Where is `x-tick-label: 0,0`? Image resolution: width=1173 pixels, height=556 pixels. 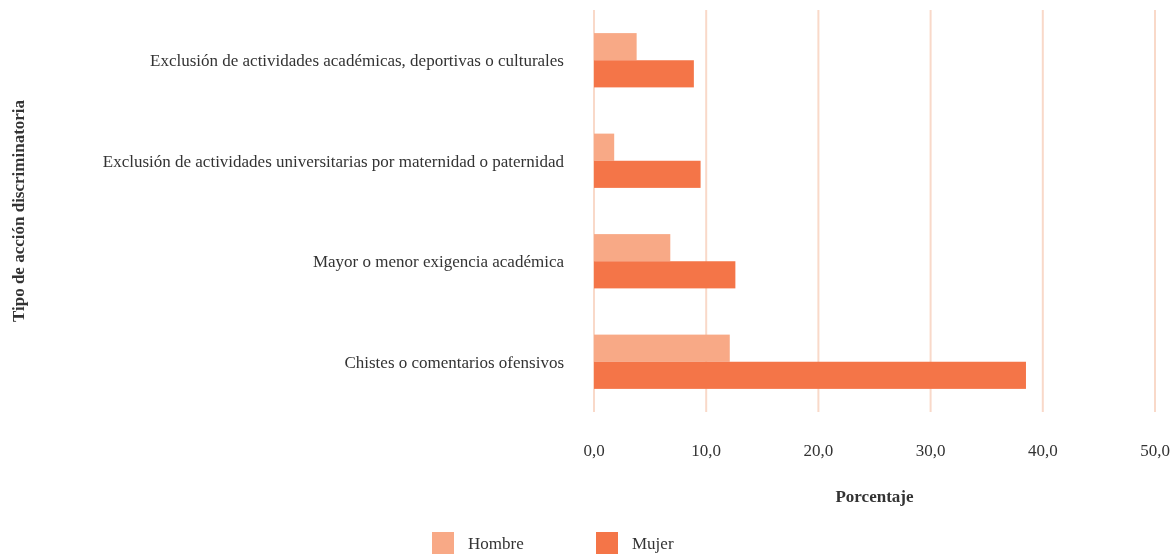
x-tick-label: 0,0 is located at coordinates (594, 450).